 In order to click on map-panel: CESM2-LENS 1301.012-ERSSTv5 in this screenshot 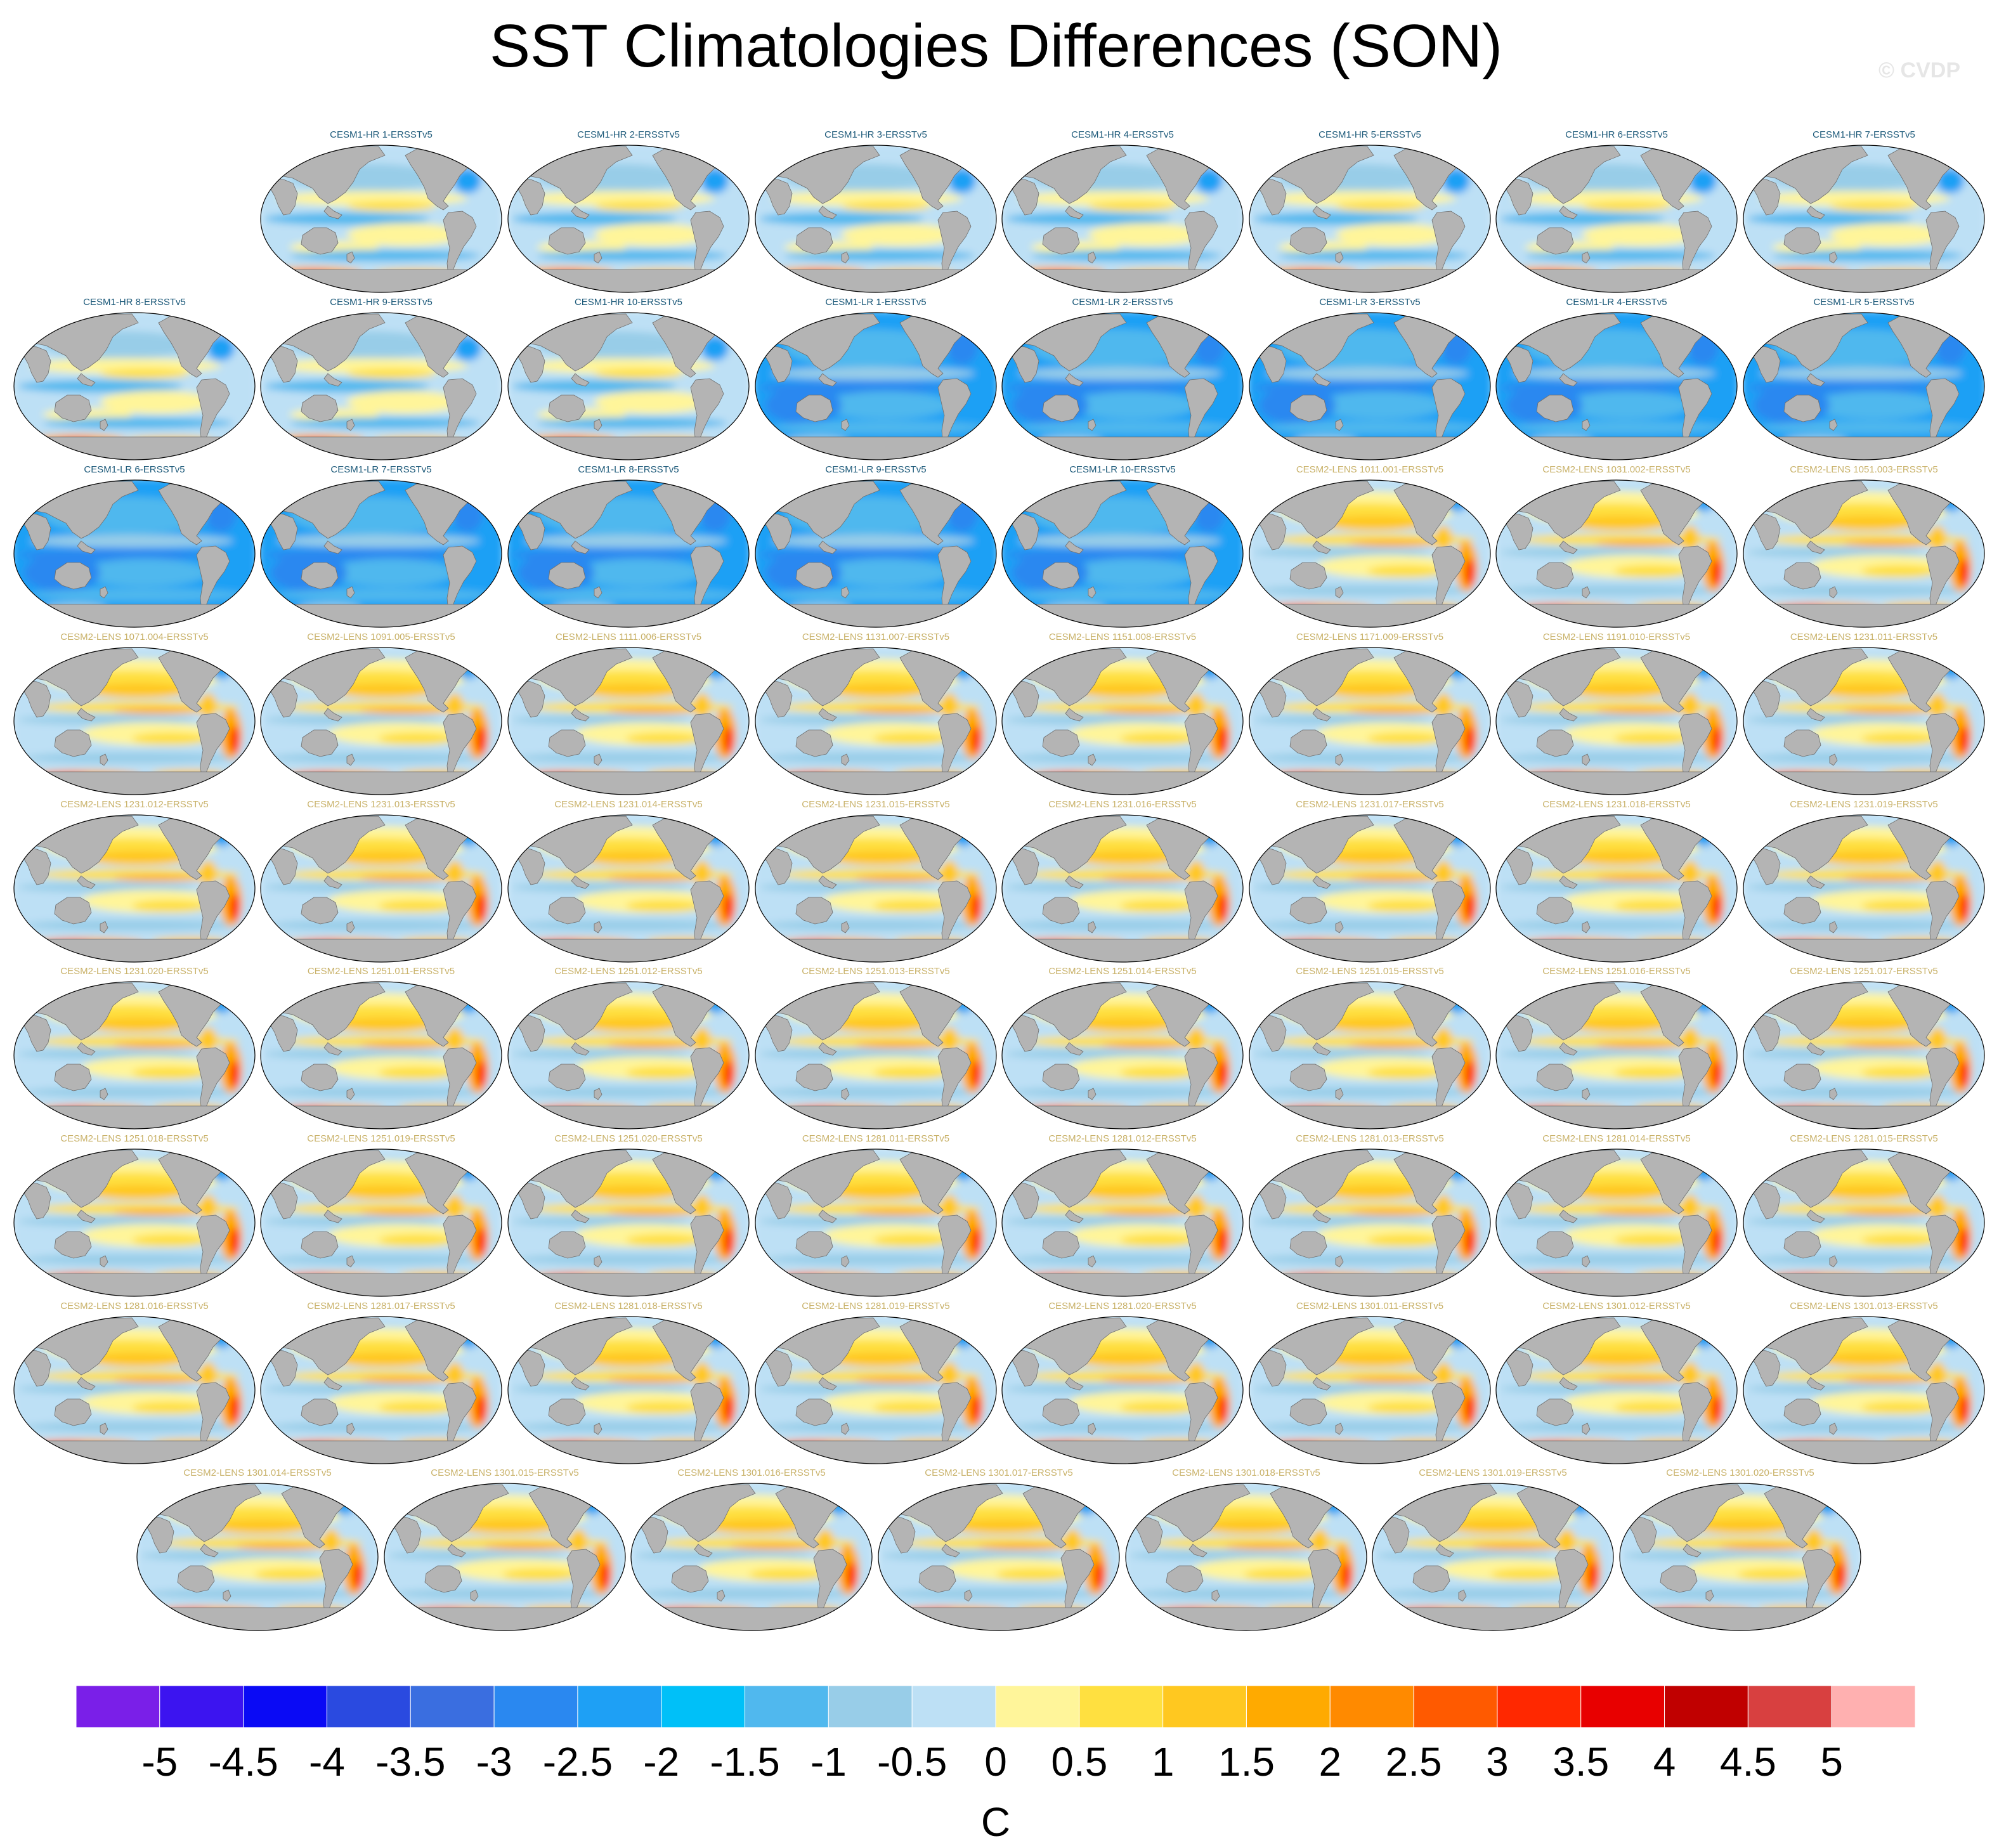, I will do `click(1617, 1383)`.